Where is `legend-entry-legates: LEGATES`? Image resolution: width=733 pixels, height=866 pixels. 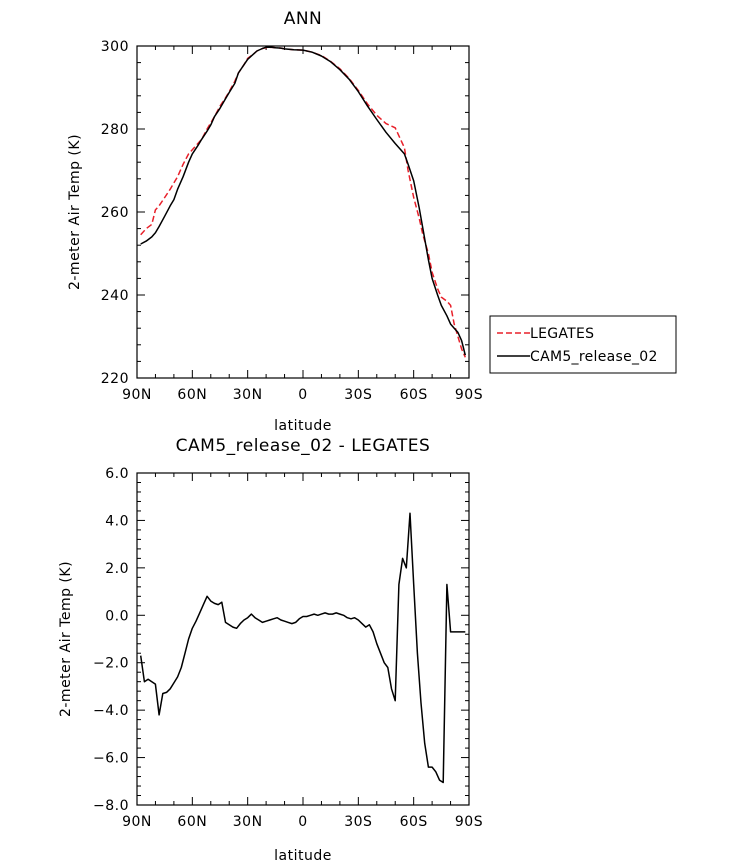 legend-entry-legates: LEGATES is located at coordinates (562, 334).